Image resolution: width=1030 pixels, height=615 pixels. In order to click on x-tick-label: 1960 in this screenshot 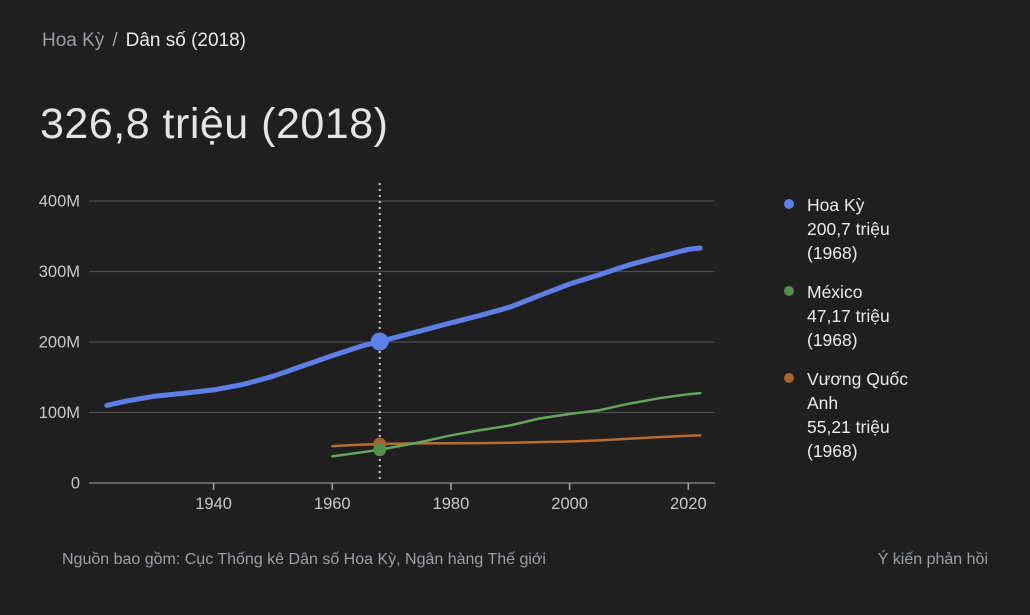, I will do `click(332, 504)`.